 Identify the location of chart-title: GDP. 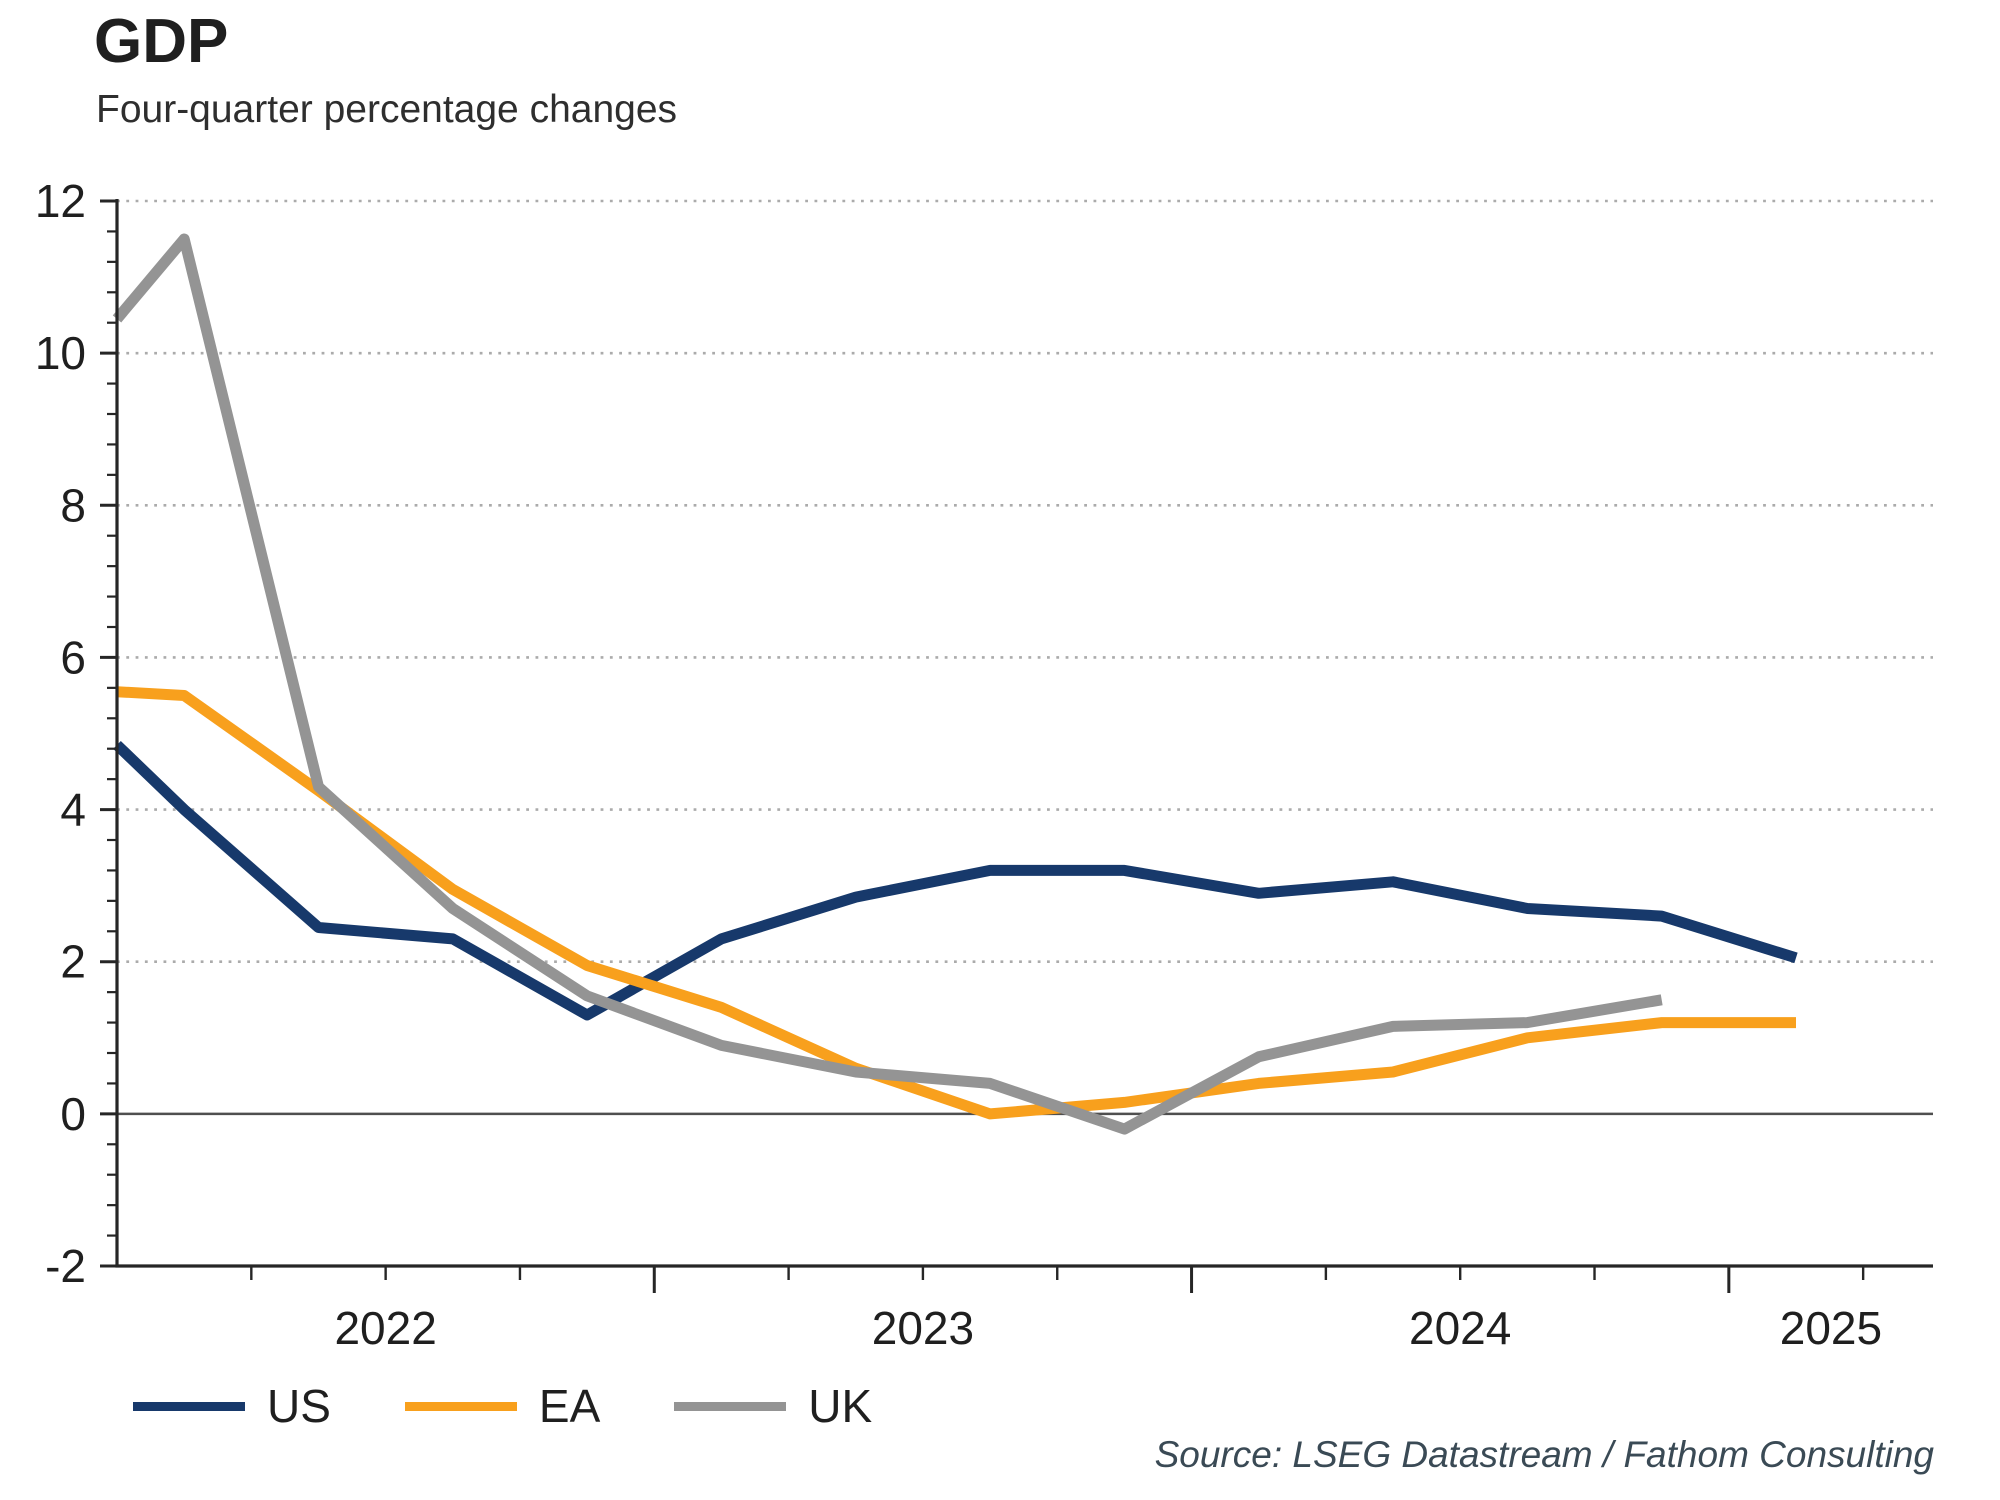
(161, 41).